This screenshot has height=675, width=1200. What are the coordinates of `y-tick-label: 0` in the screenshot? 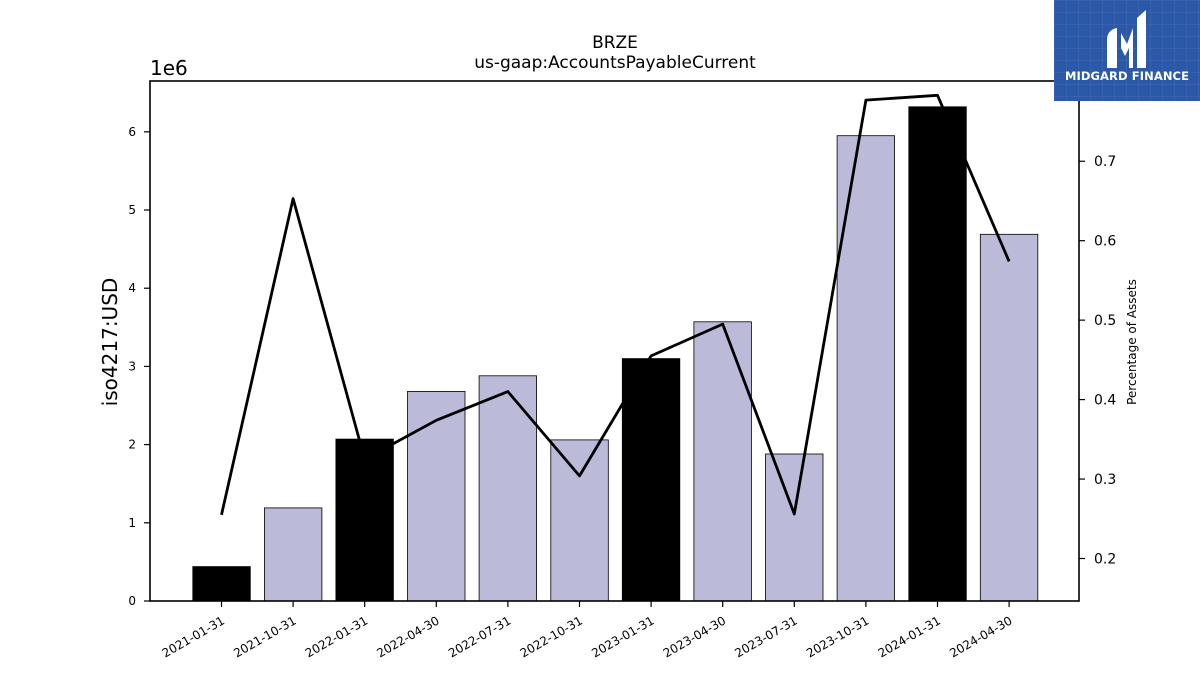 It's located at (132, 601).